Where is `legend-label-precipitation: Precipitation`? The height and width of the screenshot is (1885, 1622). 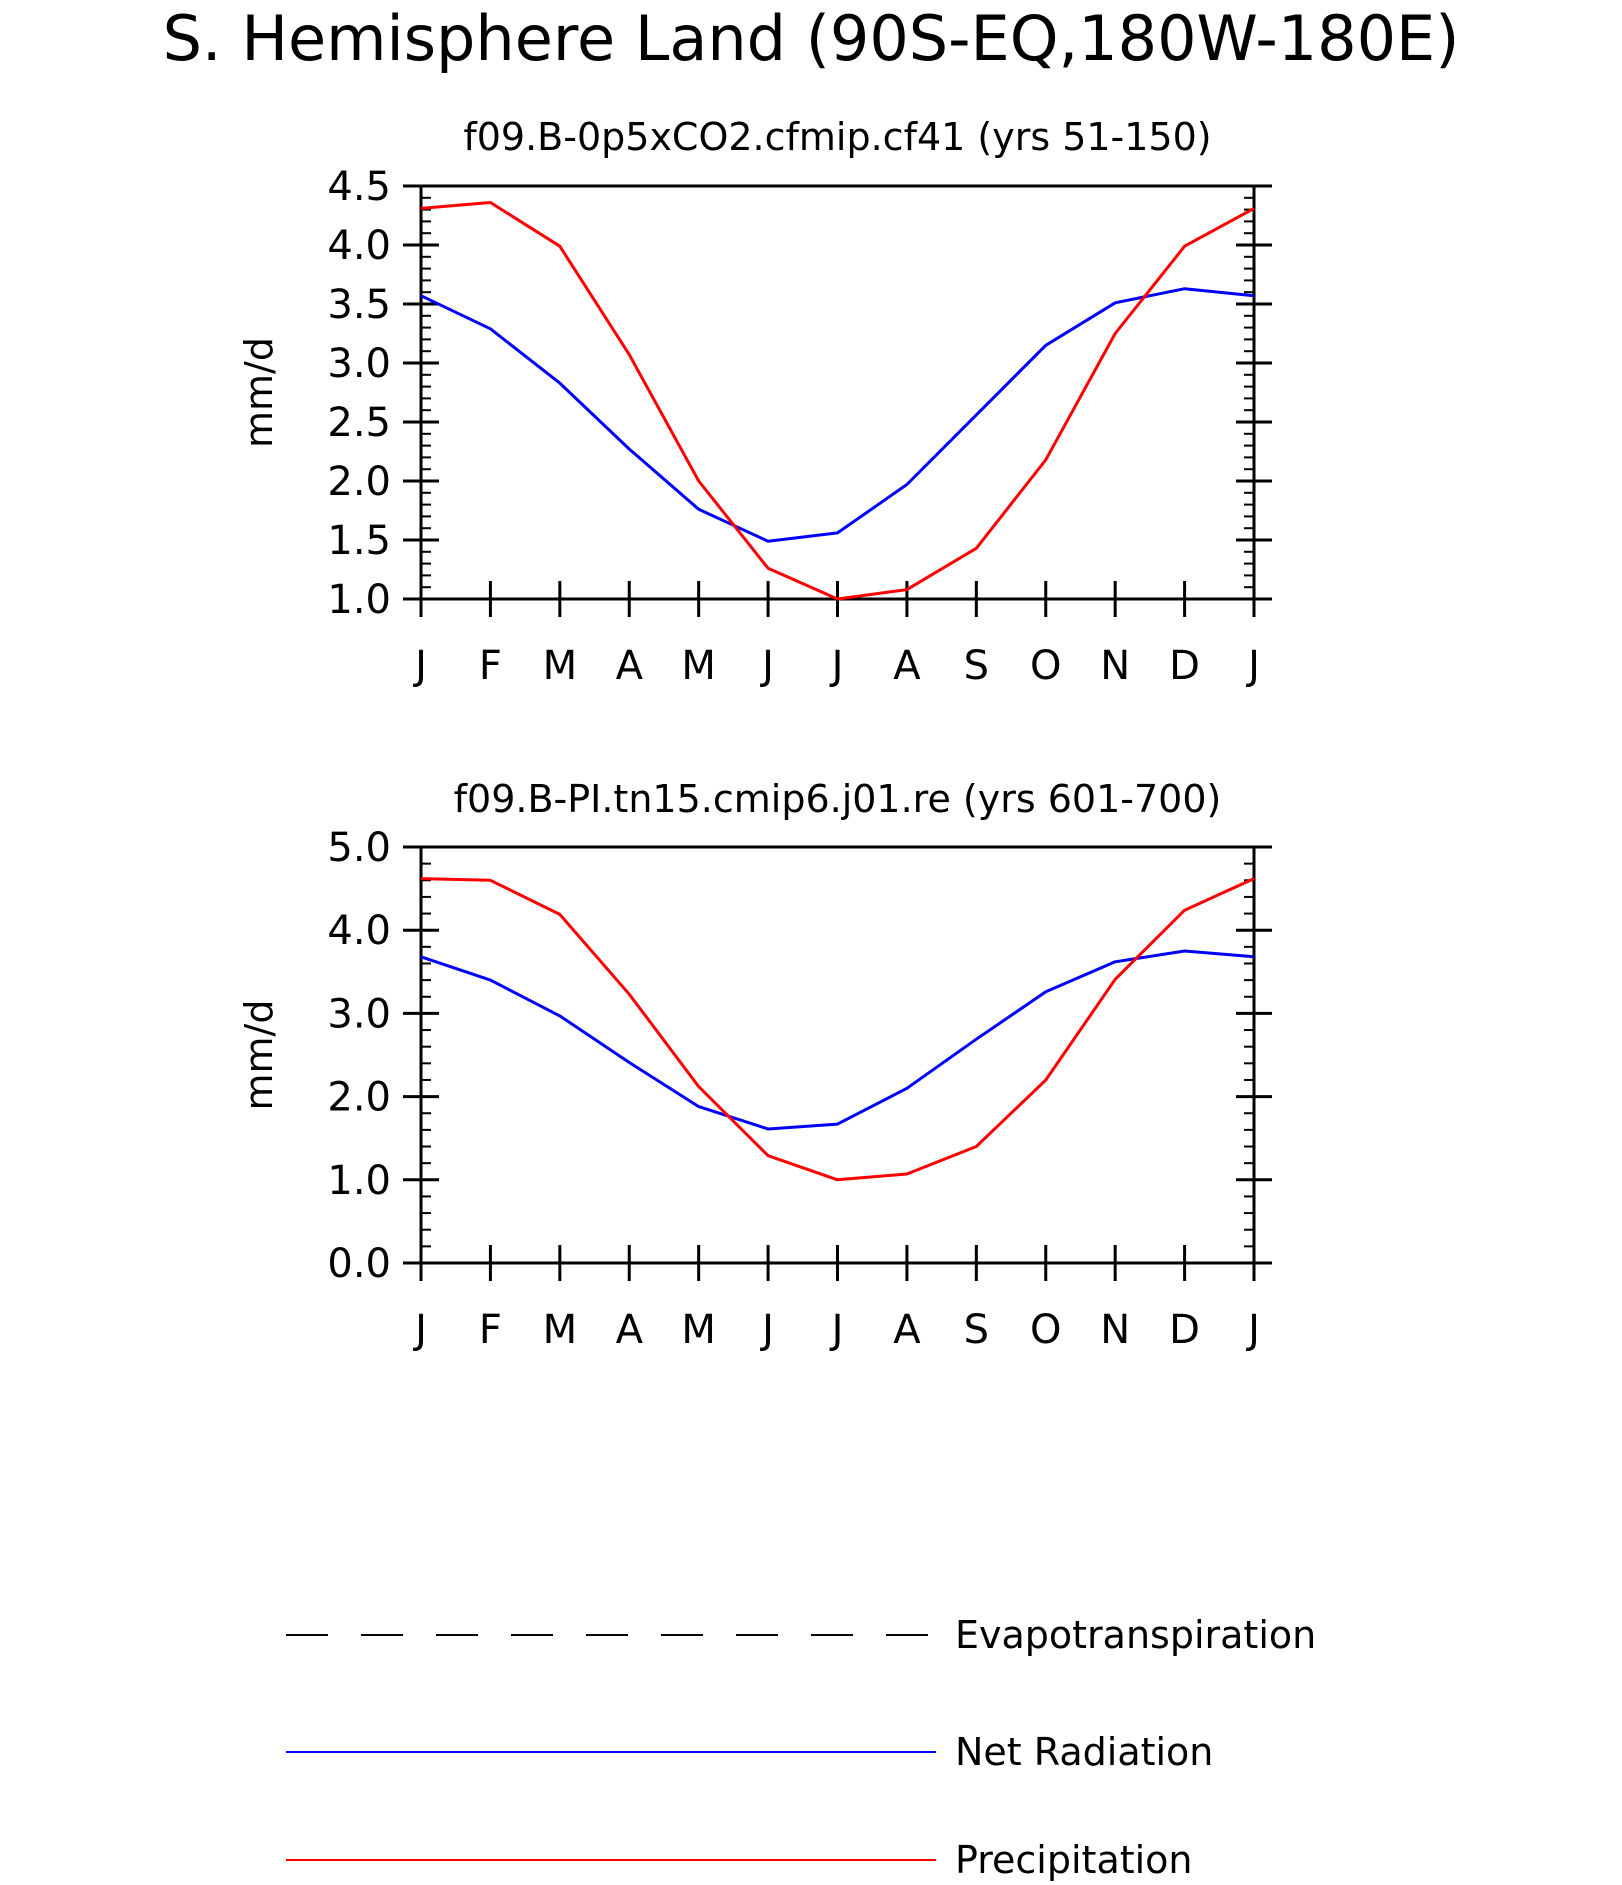
legend-label-precipitation: Precipitation is located at coordinates (1074, 1860).